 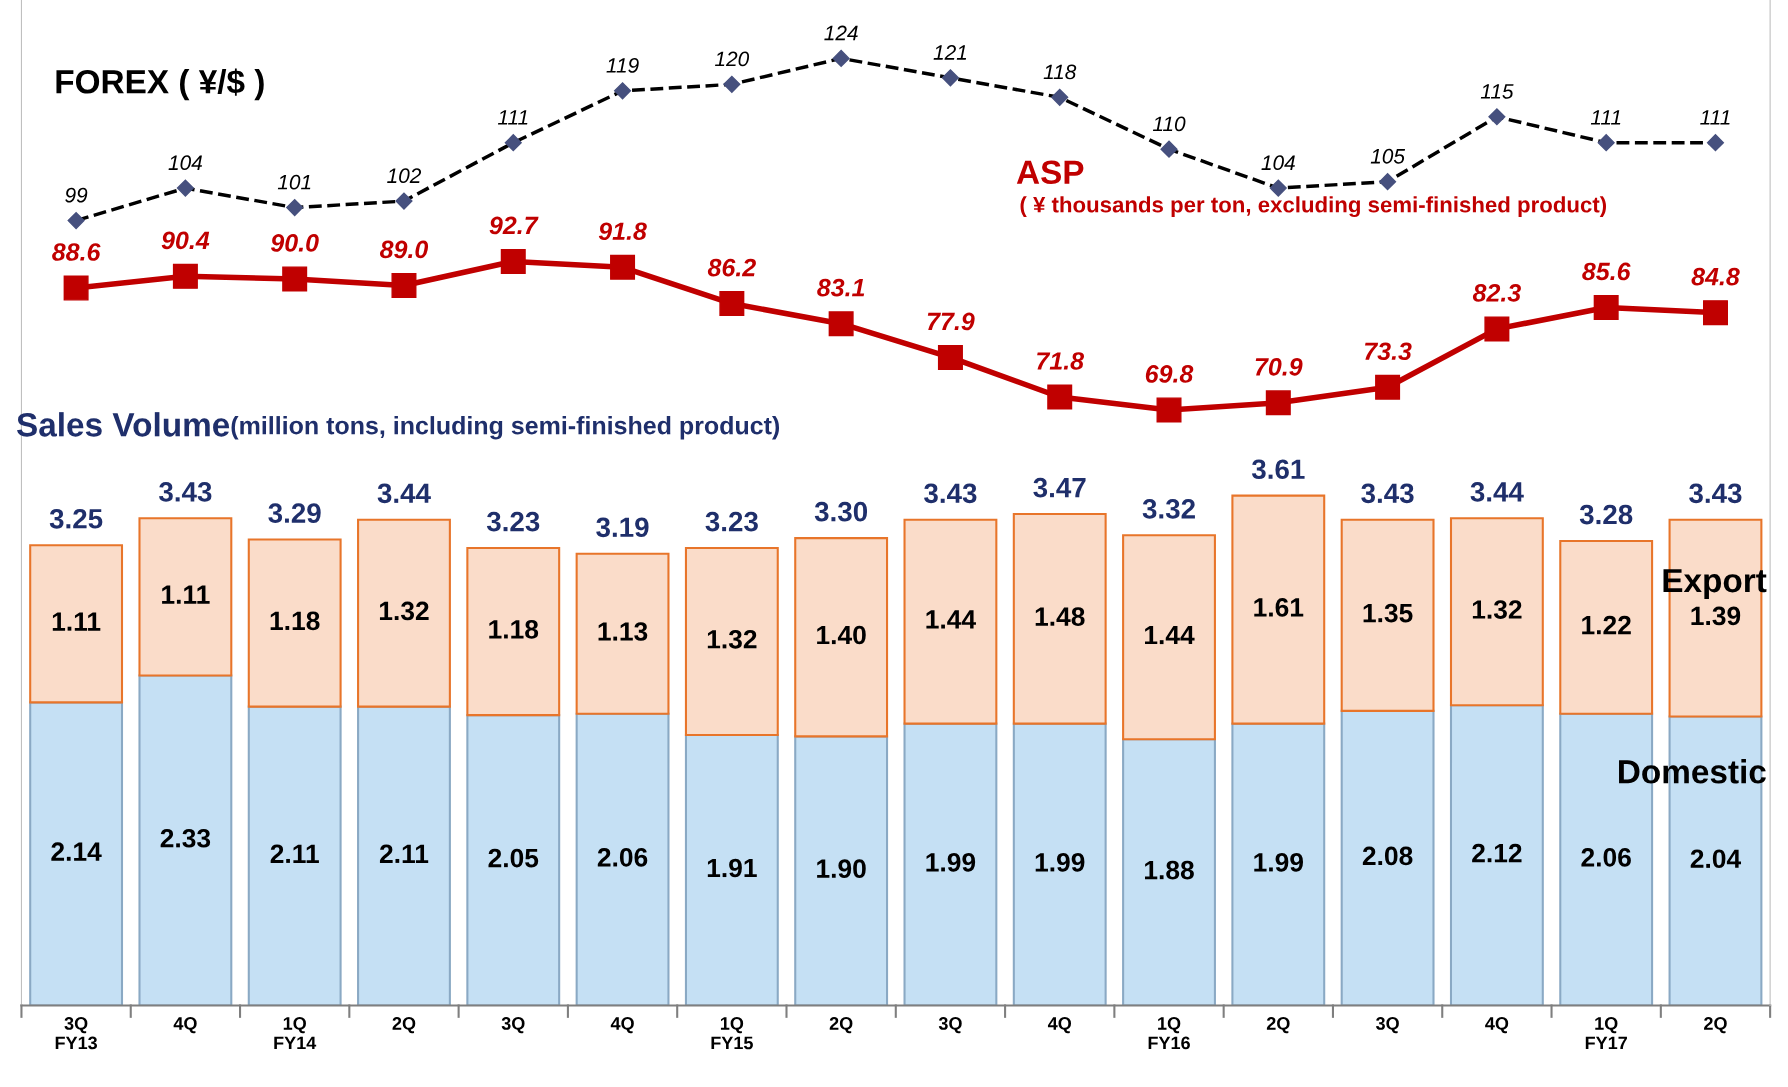 I want to click on data-label: 88.6, so click(x=76, y=252).